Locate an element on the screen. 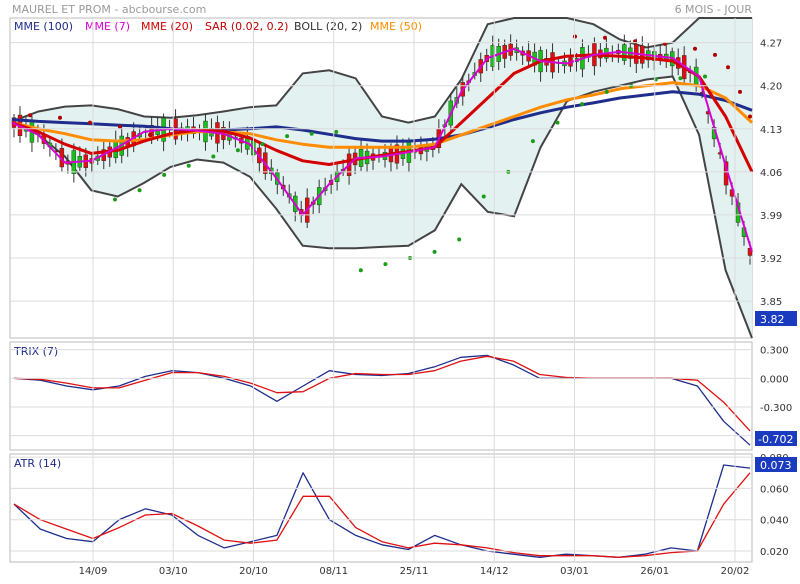 Image resolution: width=800 pixels, height=584 pixels. atr-last-label: 0.073 is located at coordinates (776, 465).